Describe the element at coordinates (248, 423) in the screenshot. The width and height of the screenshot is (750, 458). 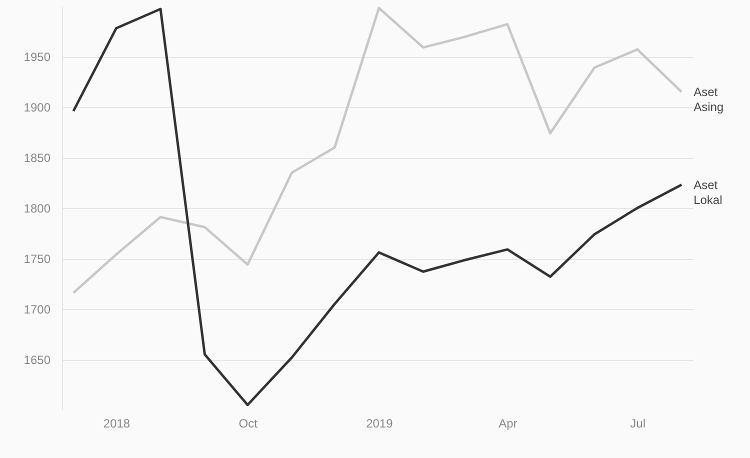
I see `x-tick-label: Oct` at that location.